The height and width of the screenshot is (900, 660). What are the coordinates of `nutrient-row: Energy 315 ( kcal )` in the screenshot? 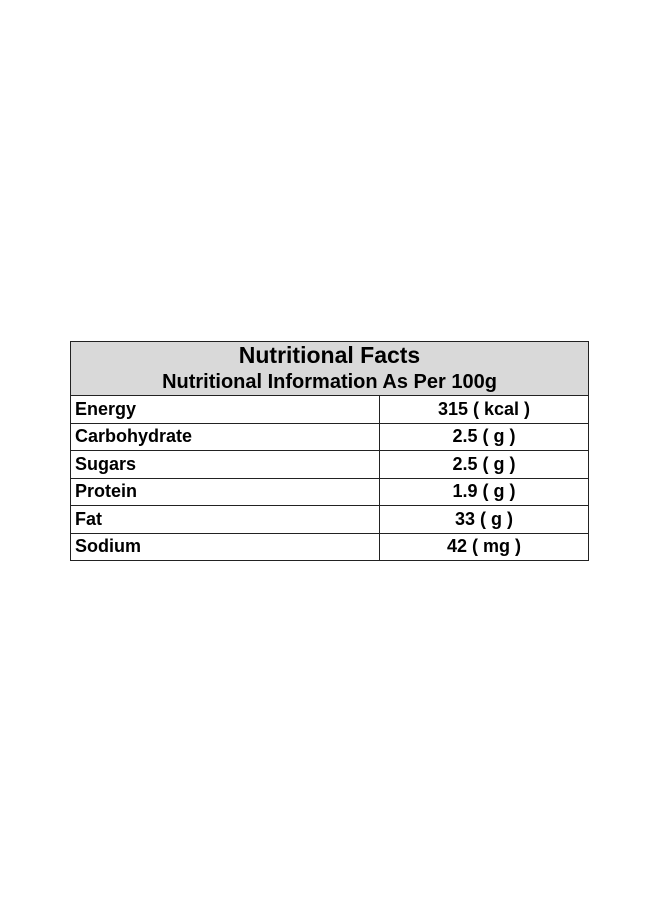 It's located at (329, 409).